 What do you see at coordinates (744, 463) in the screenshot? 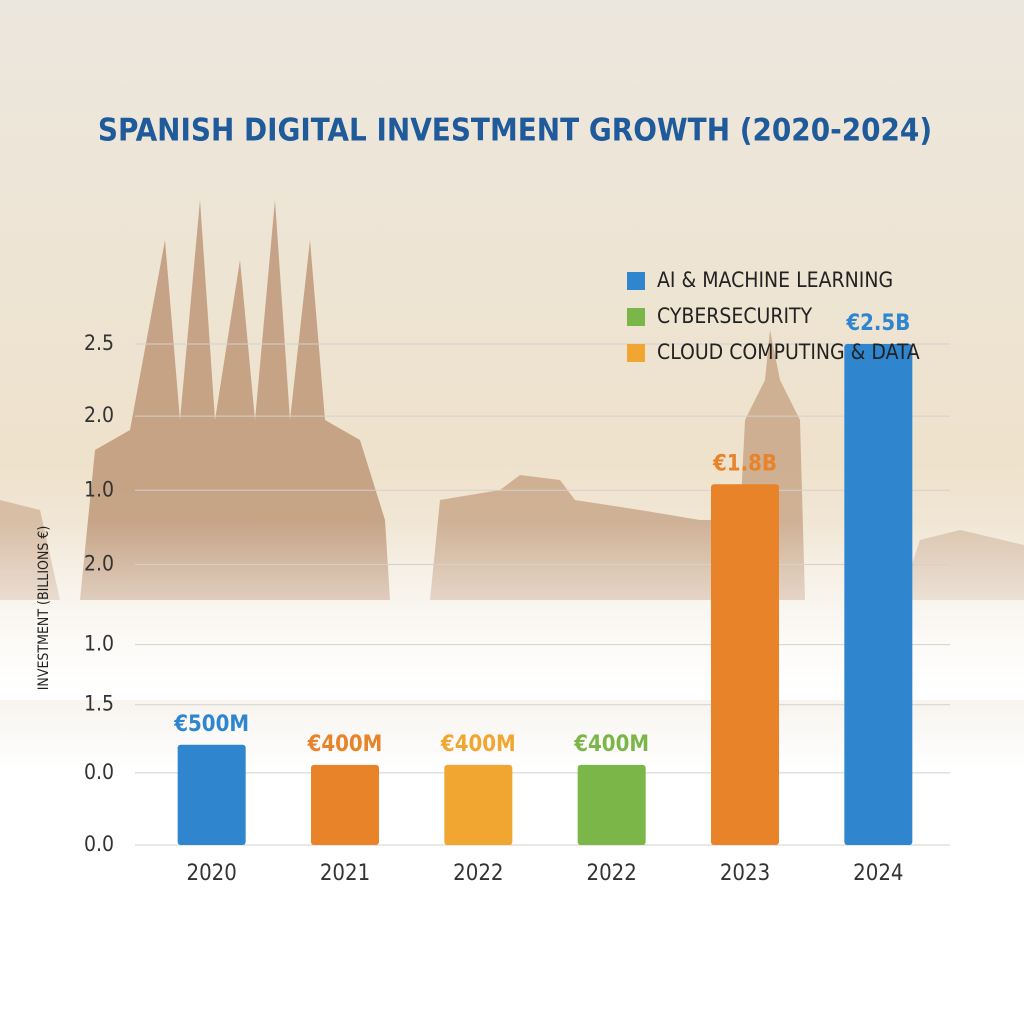
I see `value-label: €1.8B` at bounding box center [744, 463].